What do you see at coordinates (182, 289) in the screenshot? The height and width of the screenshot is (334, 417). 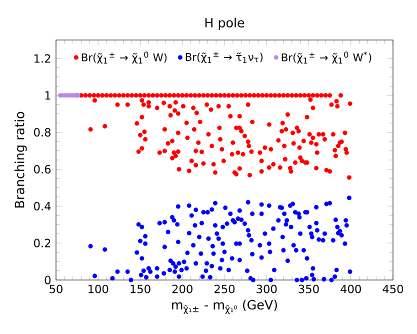 I see `x-tick-label: 200` at bounding box center [182, 289].